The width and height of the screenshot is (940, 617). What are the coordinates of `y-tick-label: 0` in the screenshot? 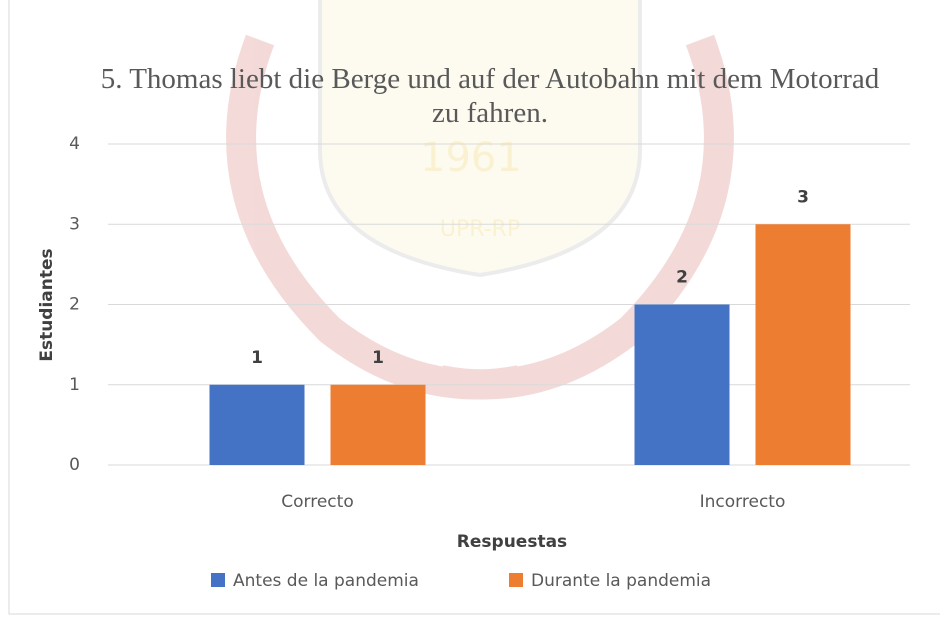 It's located at (74, 465).